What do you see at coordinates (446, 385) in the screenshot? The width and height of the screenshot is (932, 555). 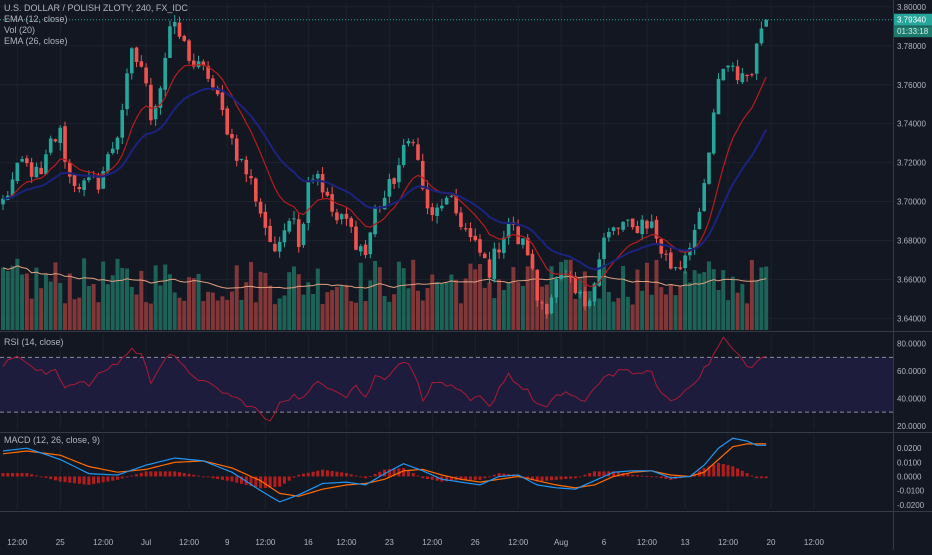 I see `rsi-band-fill` at bounding box center [446, 385].